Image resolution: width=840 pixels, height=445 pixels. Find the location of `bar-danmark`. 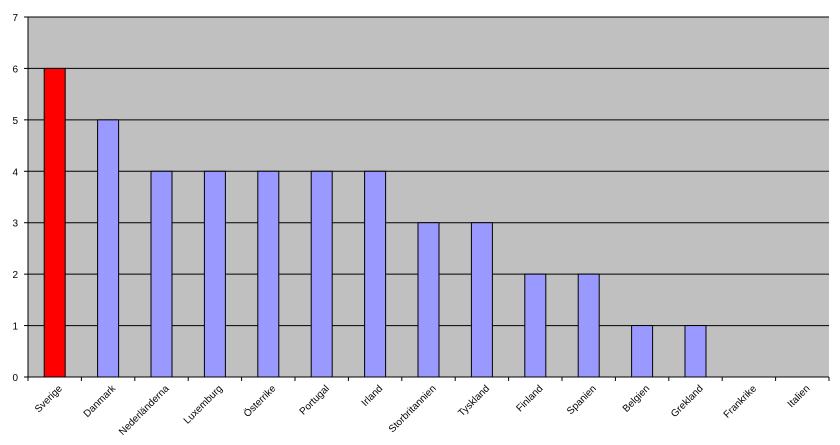

bar-danmark is located at coordinates (108, 248).